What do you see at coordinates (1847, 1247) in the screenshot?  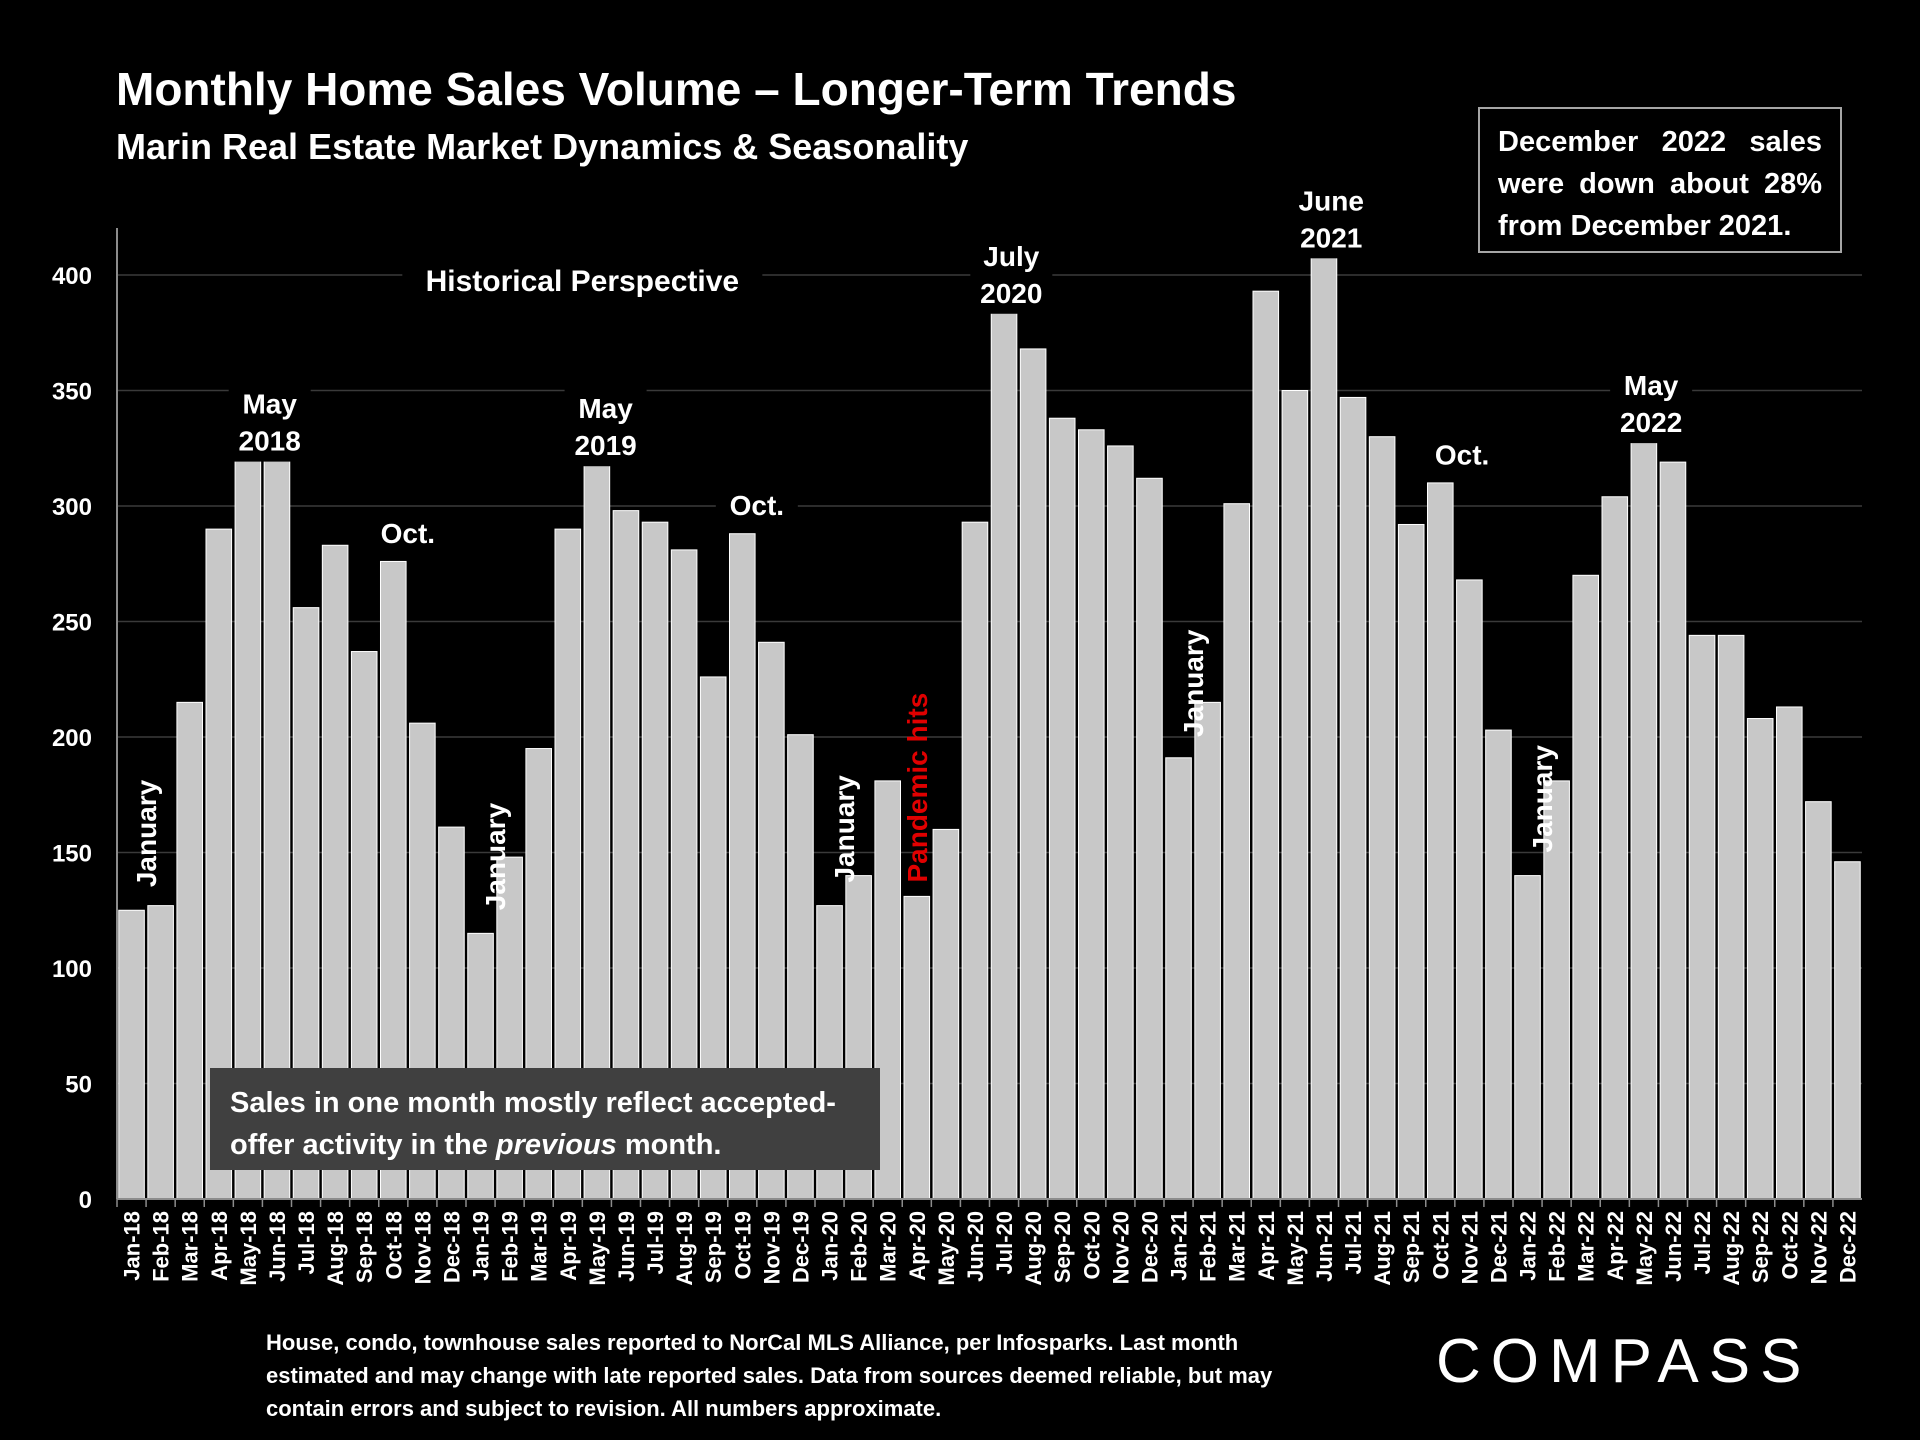 I see `x-tick-label: Dec-22` at bounding box center [1847, 1247].